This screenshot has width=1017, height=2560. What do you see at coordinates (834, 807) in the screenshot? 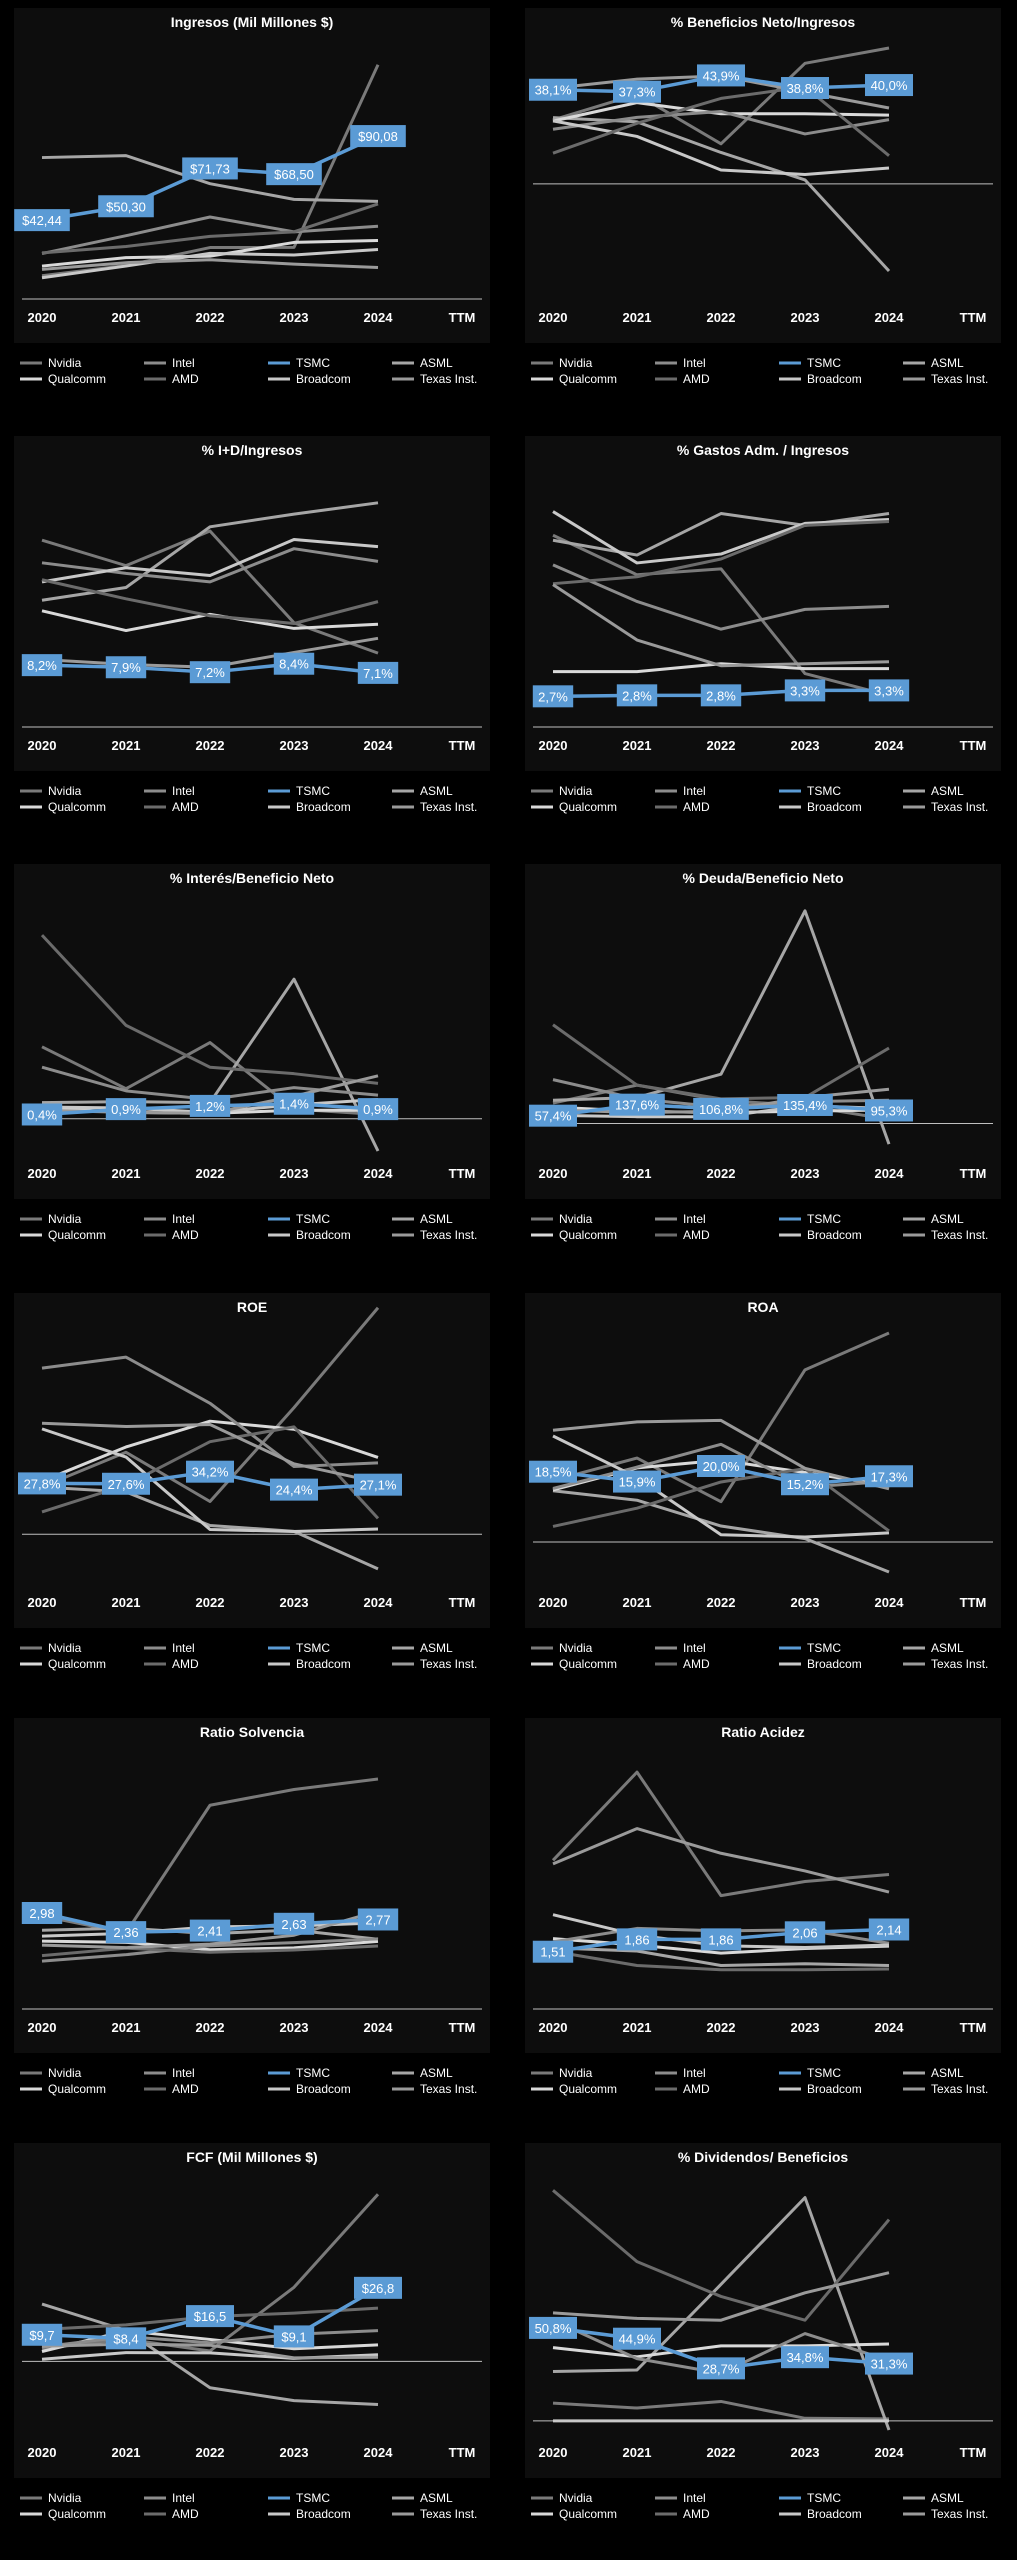
I see `legend-label: Broadcom` at bounding box center [834, 807].